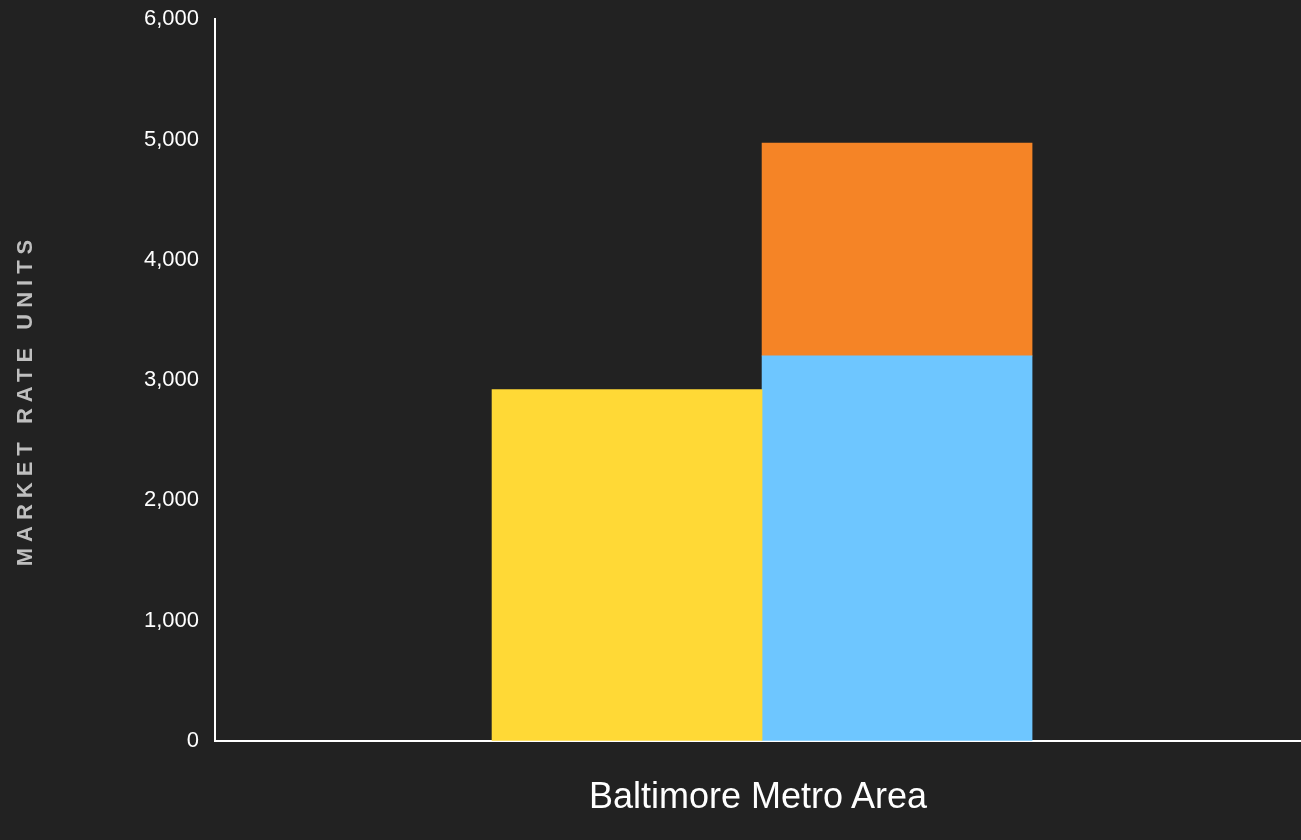 The width and height of the screenshot is (1301, 840). I want to click on y-tick-label: 6,000, so click(171, 18).